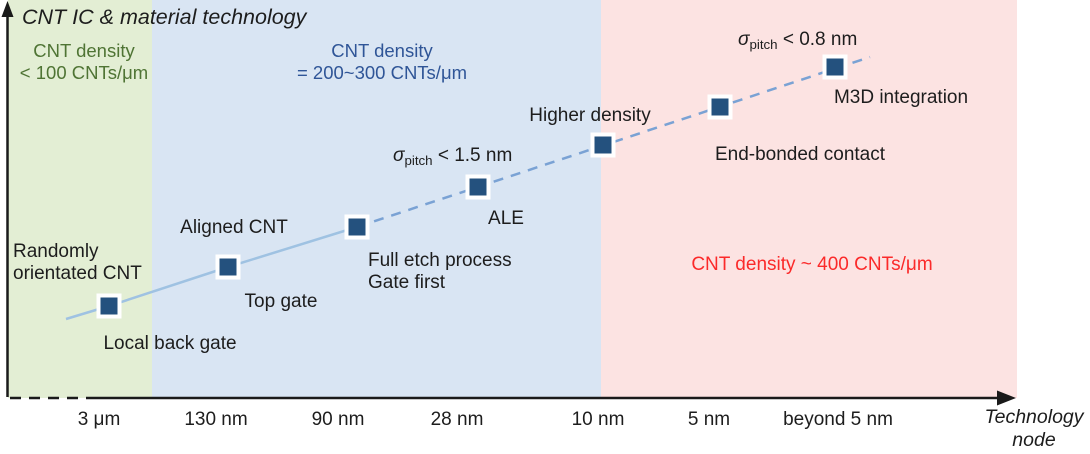 This screenshot has width=1090, height=454. What do you see at coordinates (165, 17) in the screenshot?
I see `label-figure-title: CNT IC & material technology` at bounding box center [165, 17].